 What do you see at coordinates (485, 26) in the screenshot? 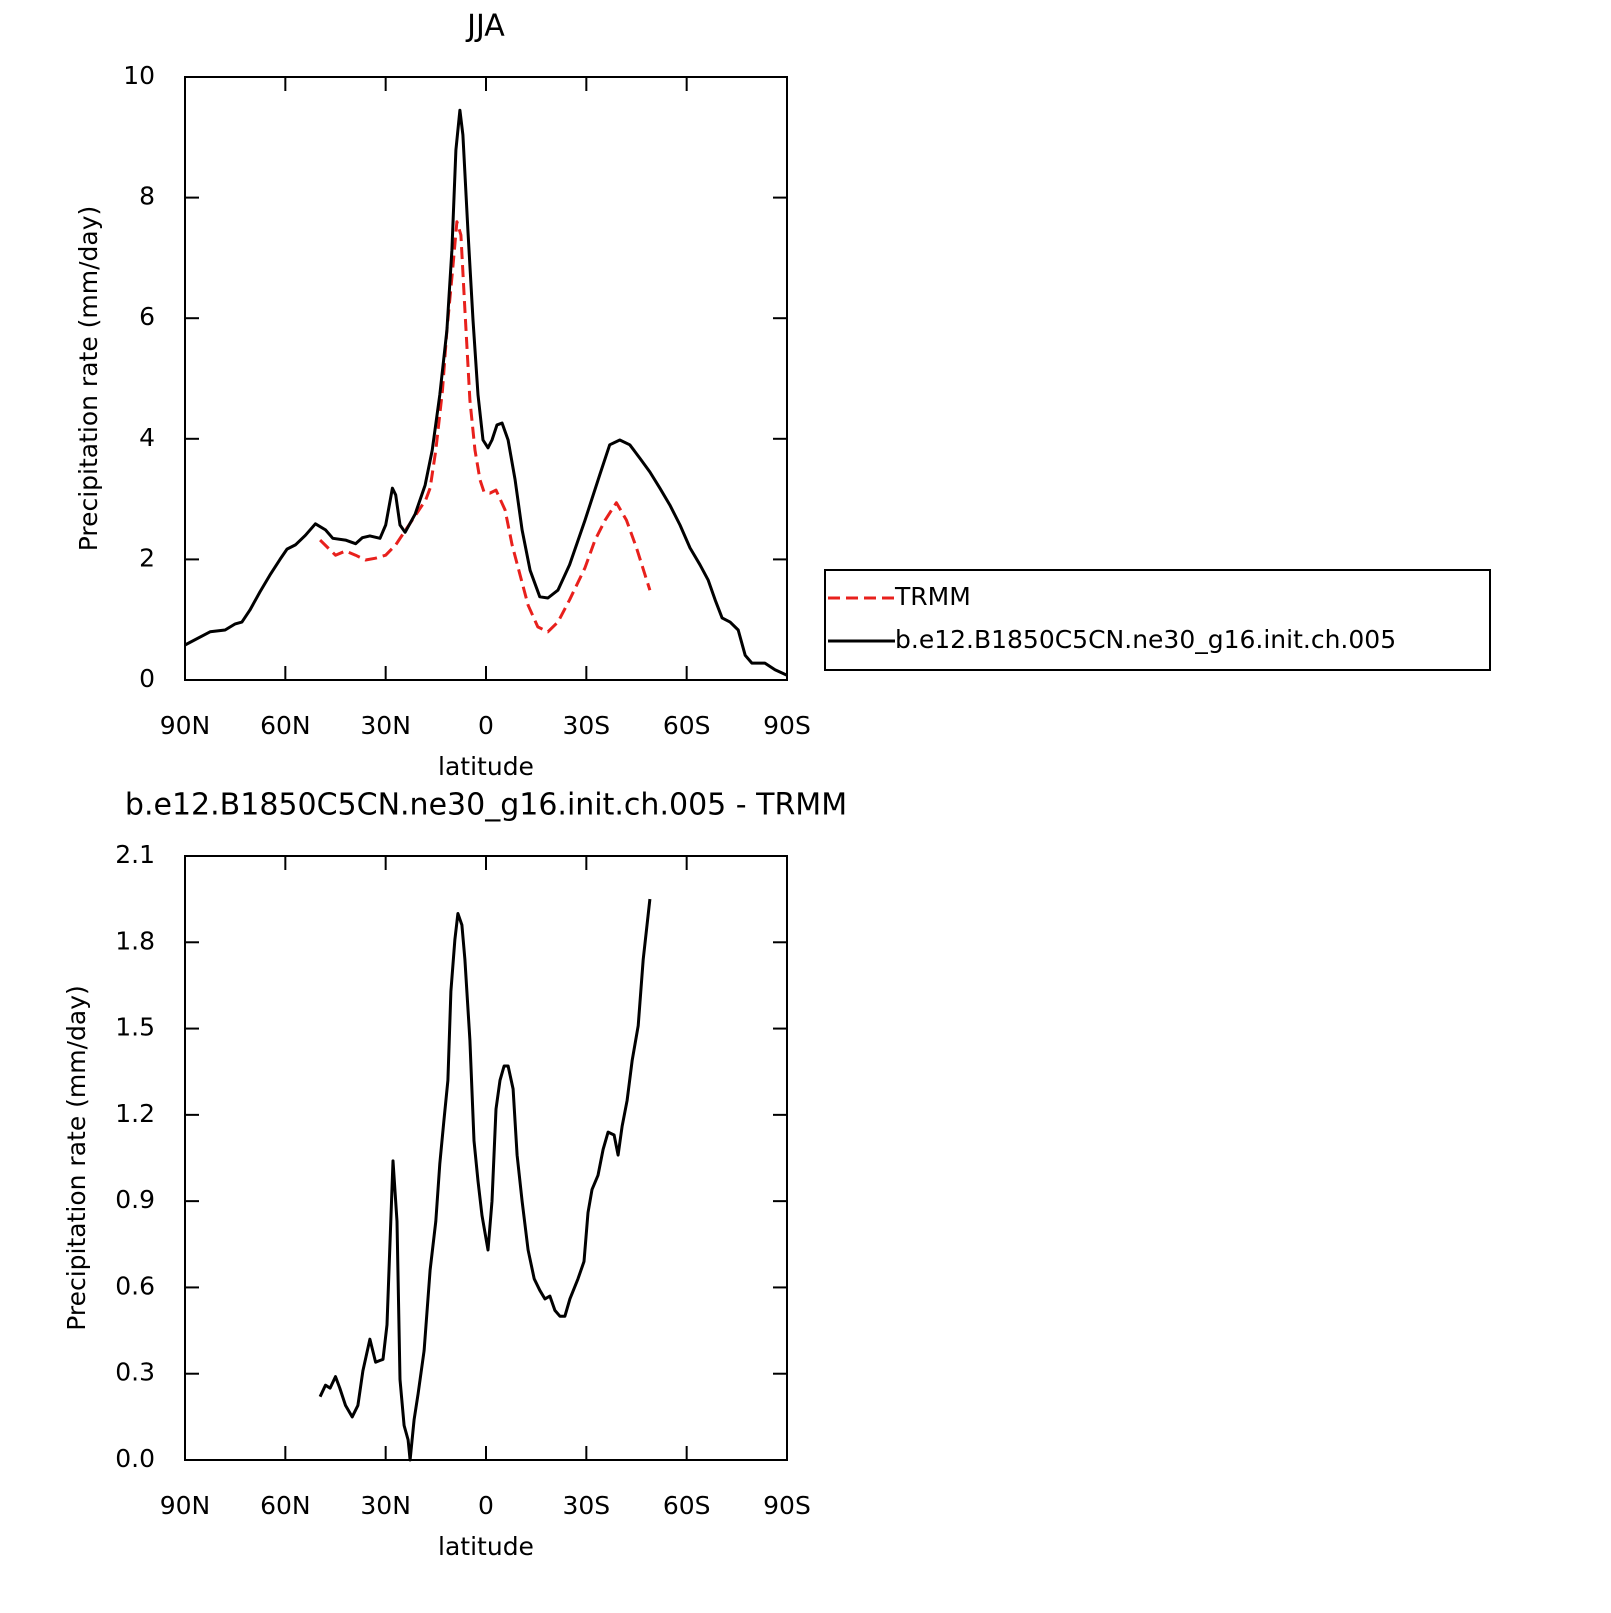
I see `chart-title: JJA` at bounding box center [485, 26].